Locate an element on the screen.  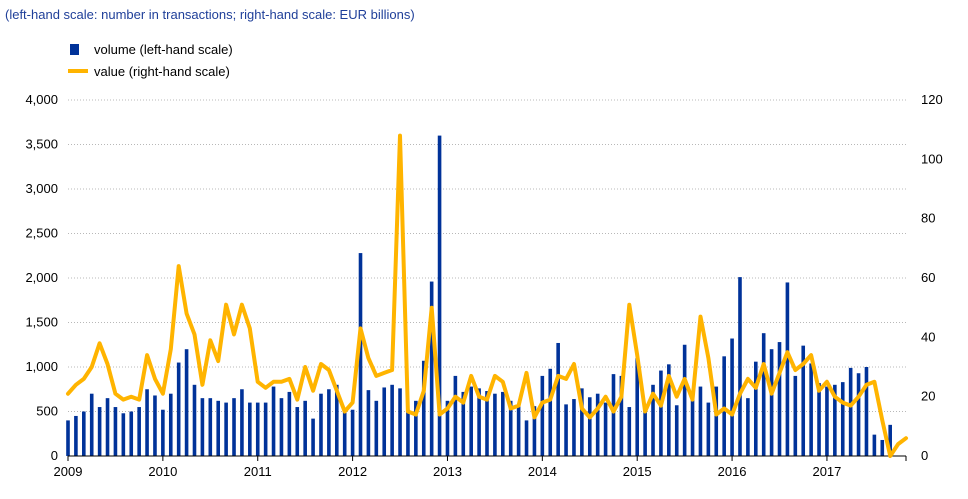
legend-item-volume: volume (left-hand scale) is located at coordinates (151, 49).